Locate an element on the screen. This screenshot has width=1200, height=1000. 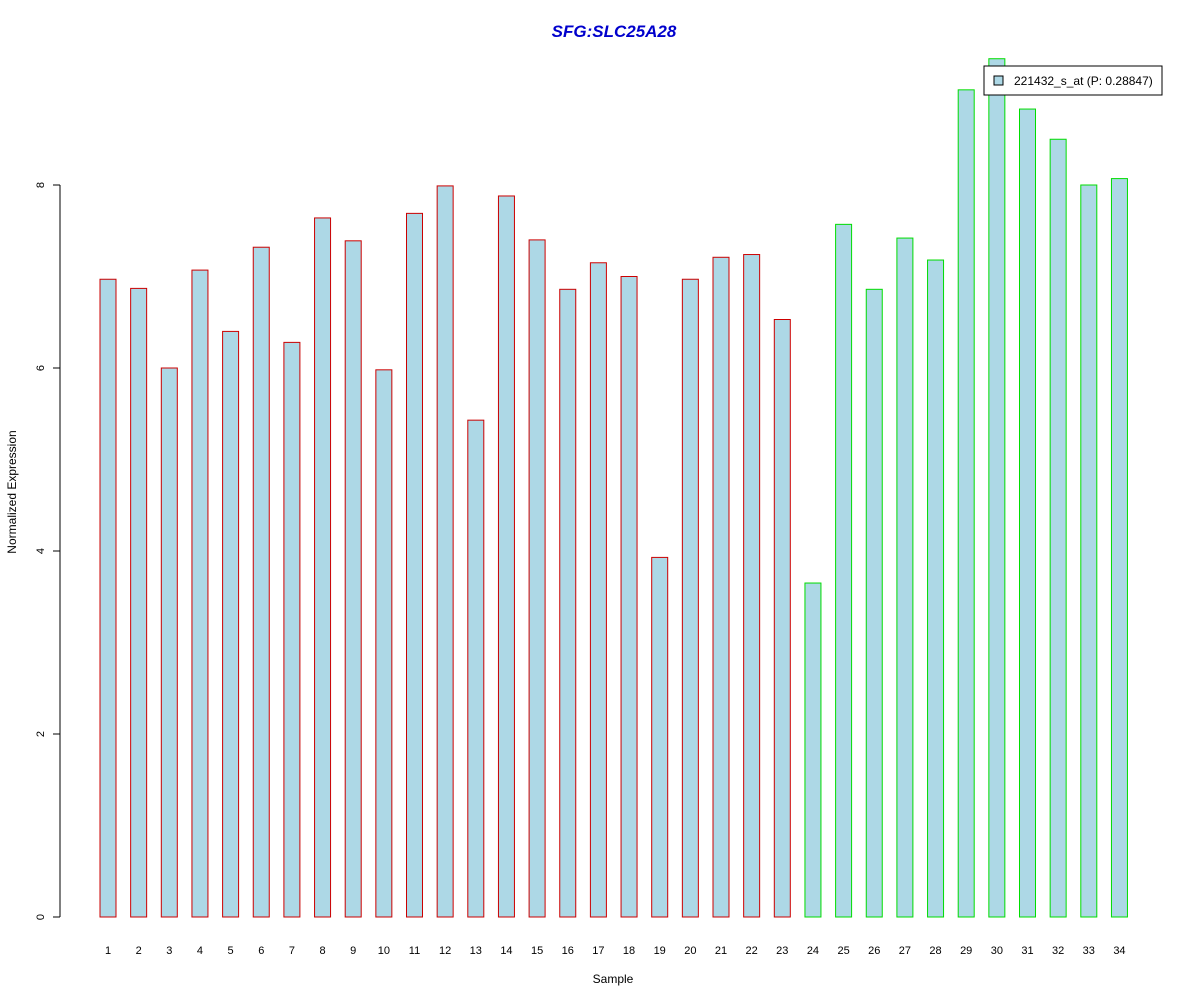
x-tick-label: 32 is located at coordinates (1058, 951).